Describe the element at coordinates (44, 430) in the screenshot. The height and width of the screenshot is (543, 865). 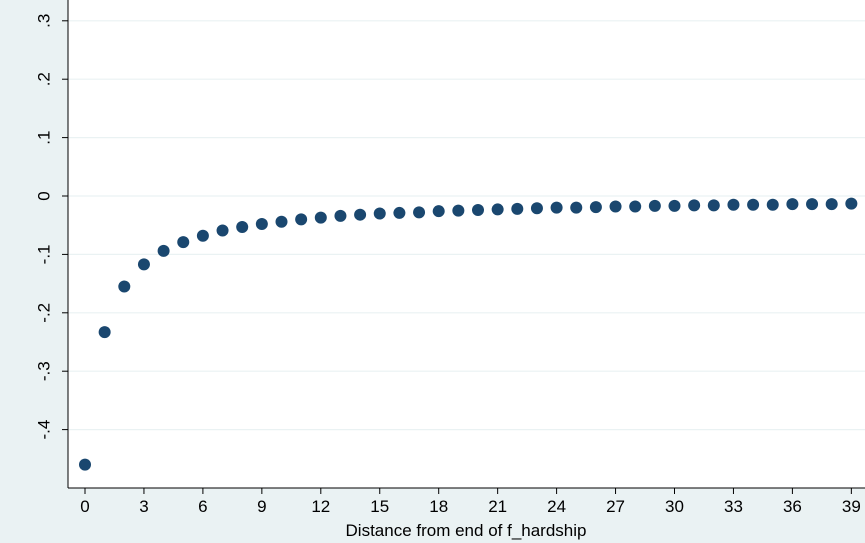
I see `y-tick-label: -.4` at that location.